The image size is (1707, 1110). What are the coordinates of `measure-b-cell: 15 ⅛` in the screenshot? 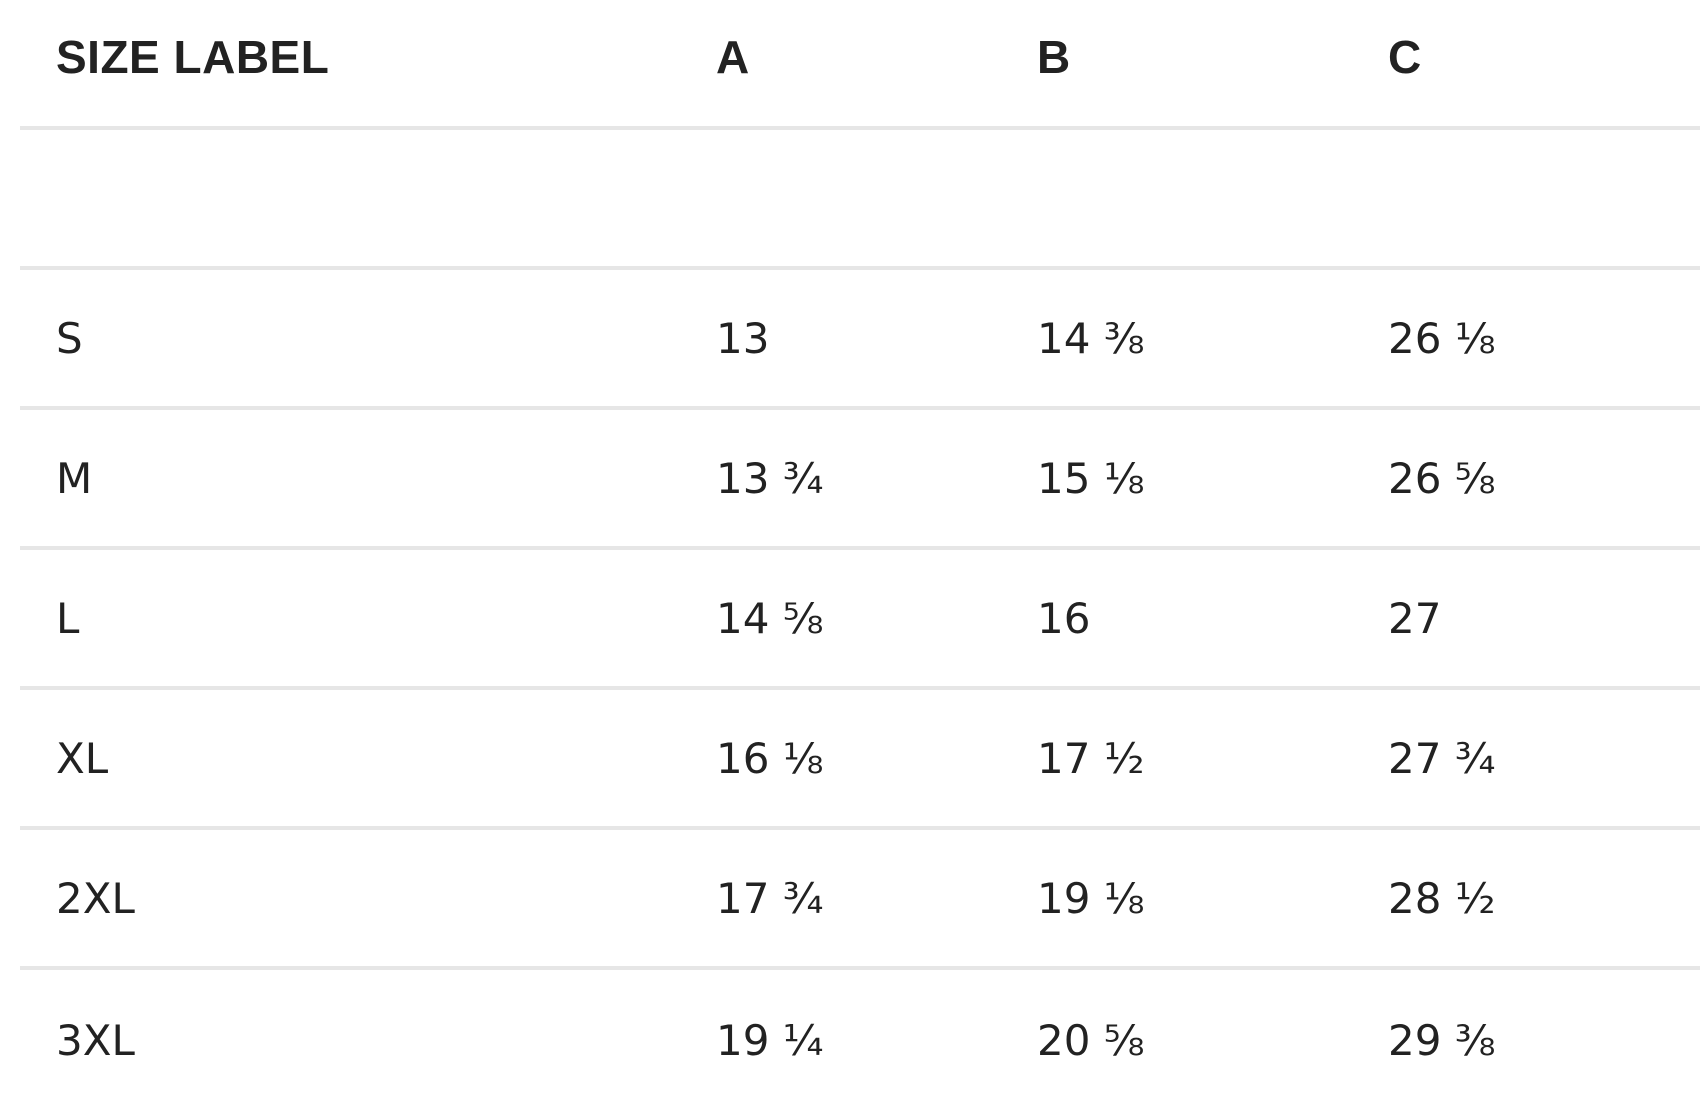 It's located at (1091, 478).